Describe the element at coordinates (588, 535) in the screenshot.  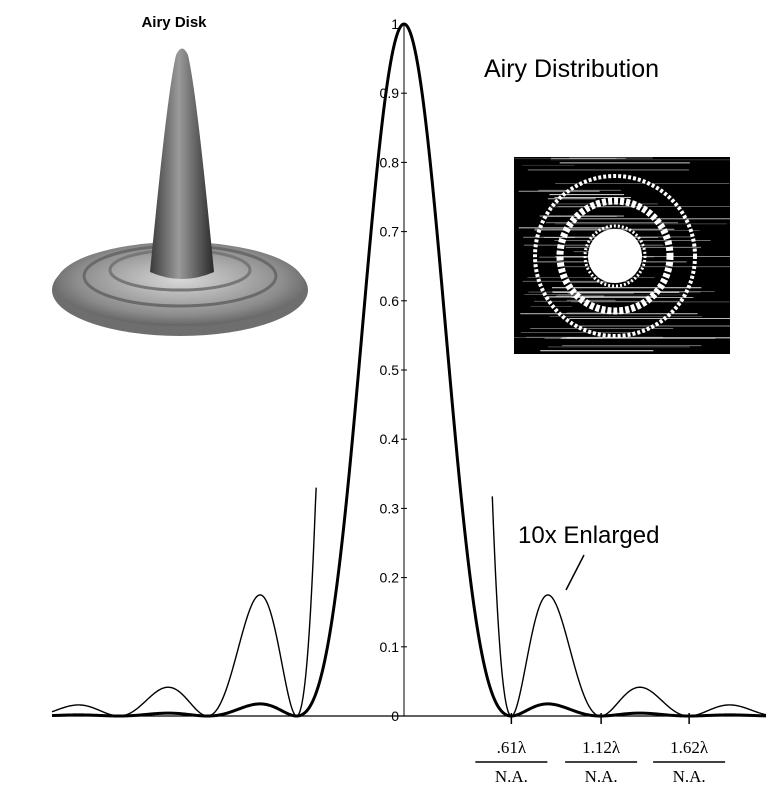
I see `annotation-10x: 10x Enlarged` at that location.